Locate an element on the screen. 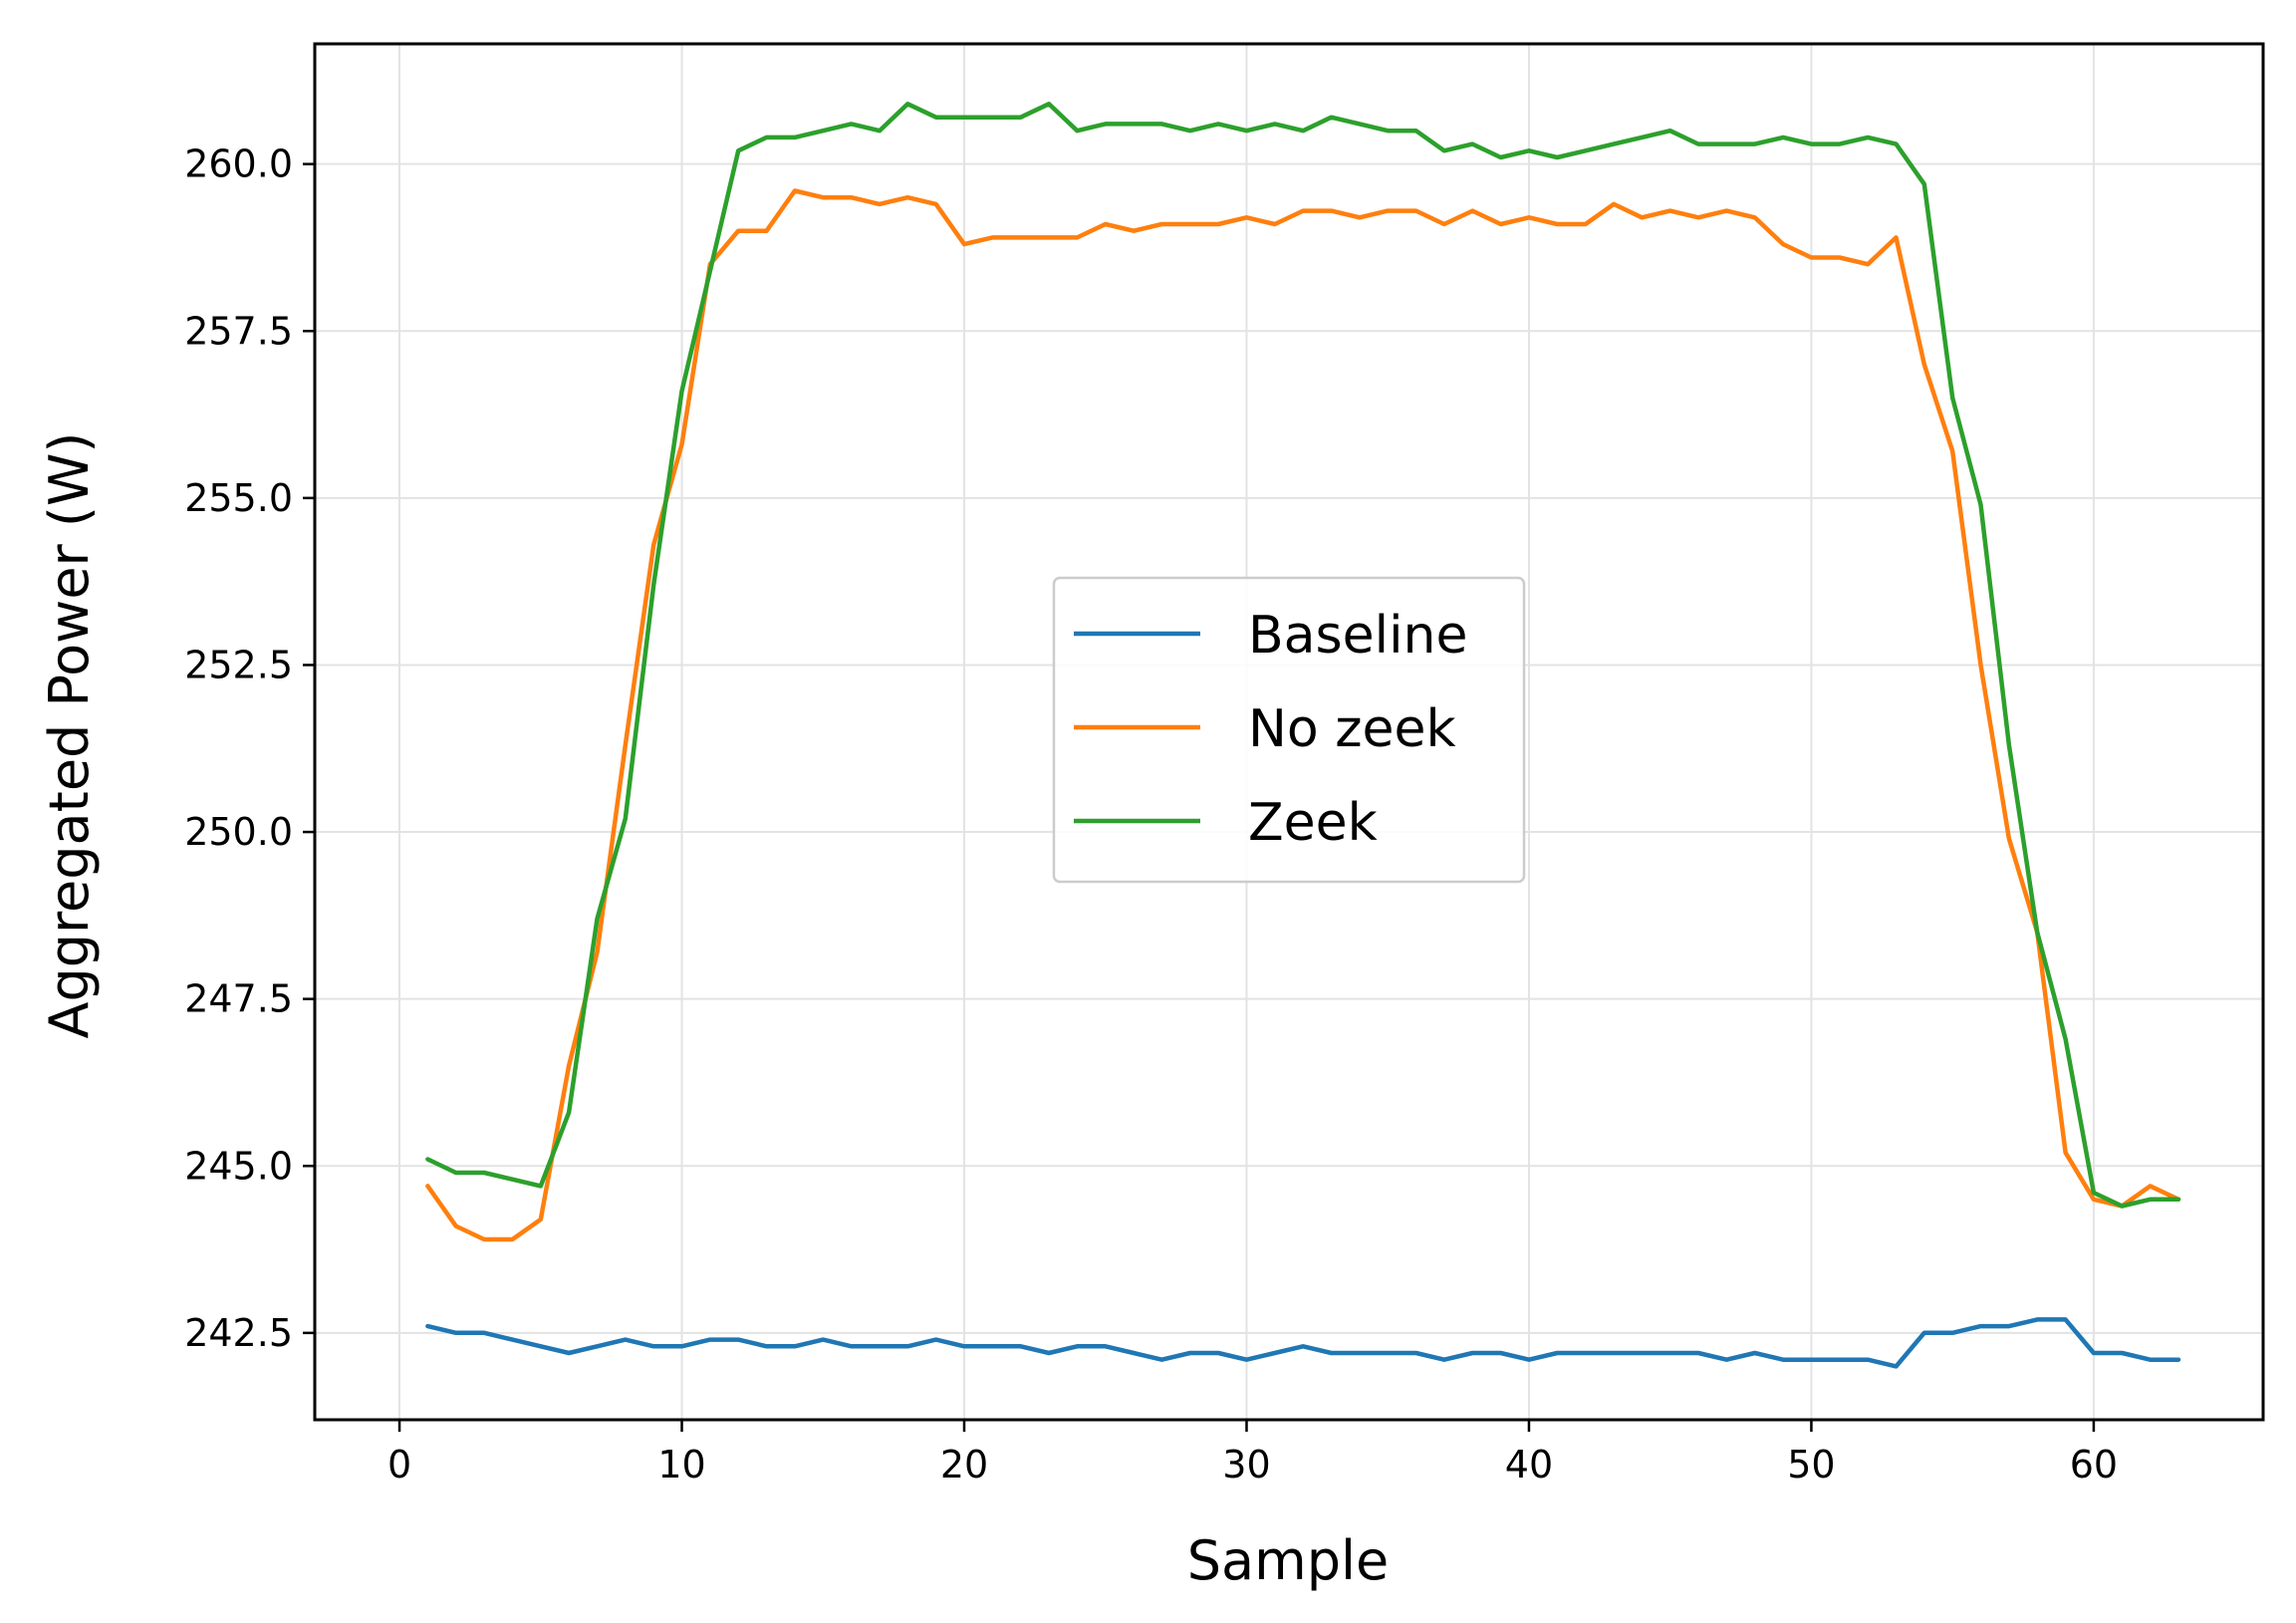 This screenshot has height=1623, width=2296. x-tick-label: 0 is located at coordinates (399, 1465).